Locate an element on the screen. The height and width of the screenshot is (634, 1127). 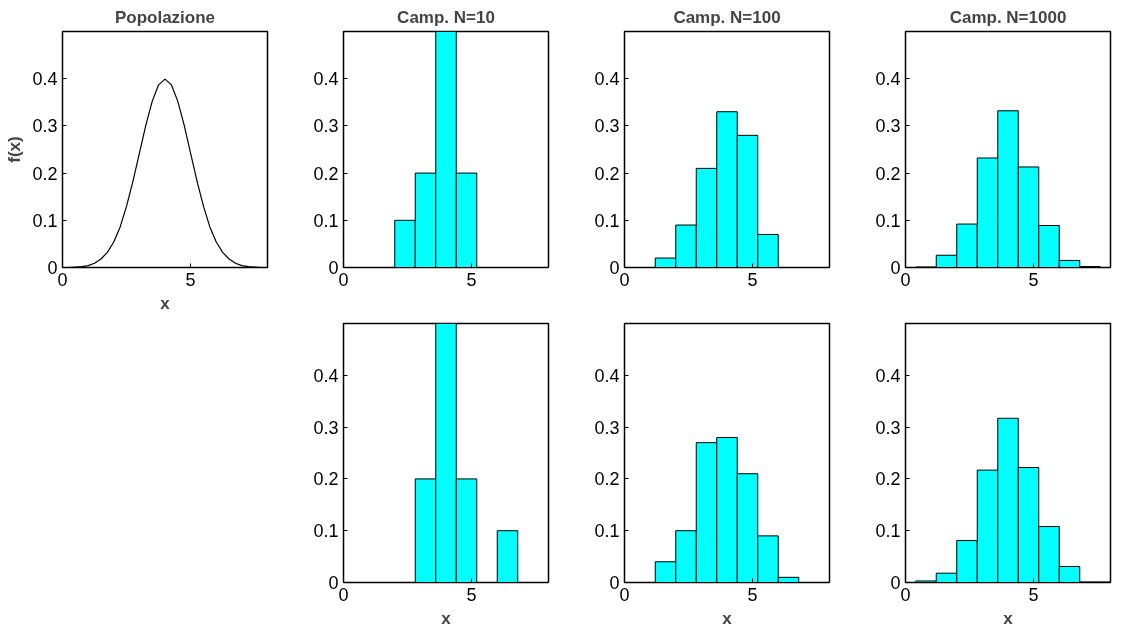
chart-title: Camp. N=10 is located at coordinates (446, 17).